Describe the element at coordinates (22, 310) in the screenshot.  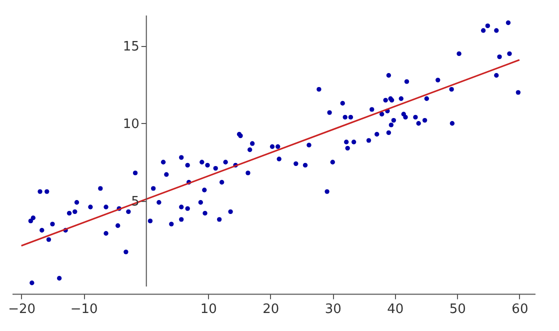
I see `x-tick-label: −20` at that location.